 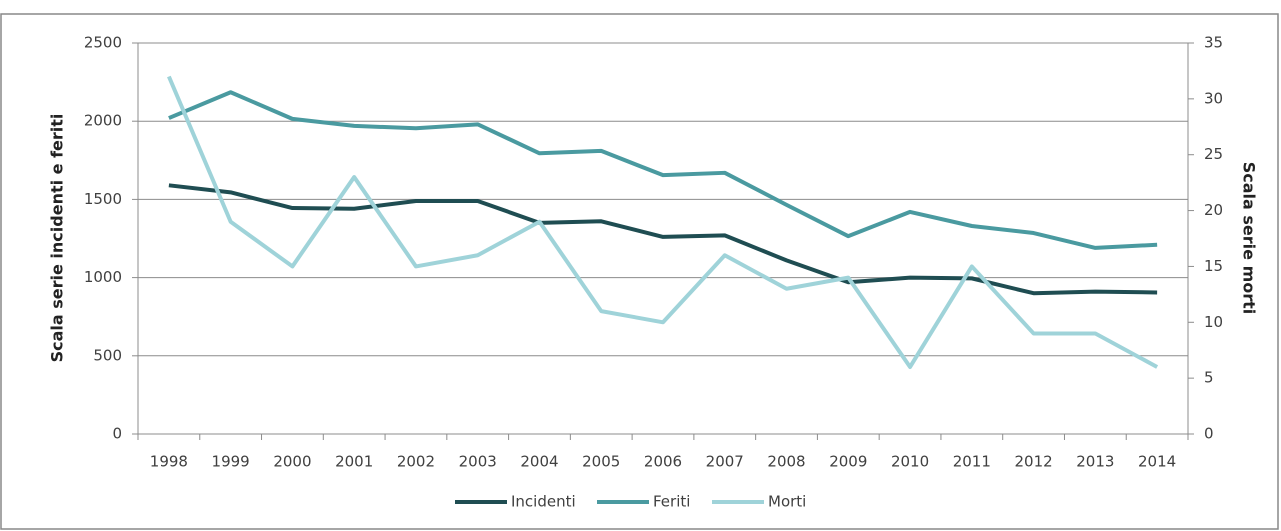 I want to click on y2-tick-label: 10, so click(x=1213, y=322).